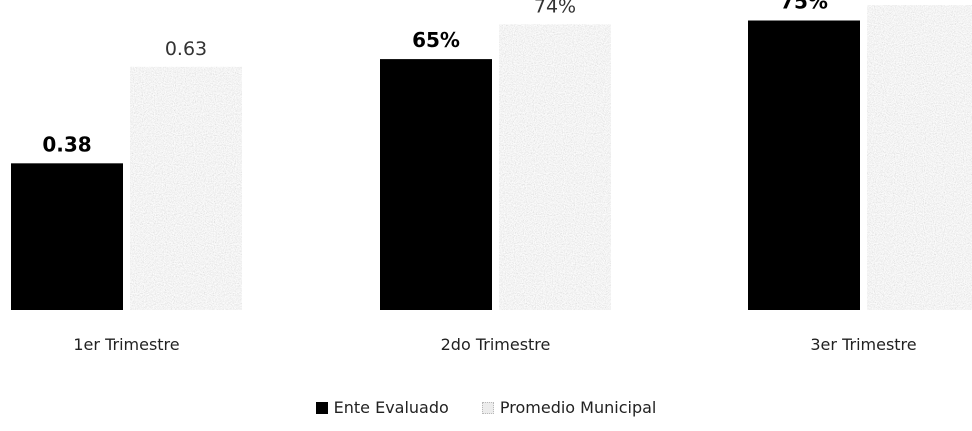  I want to click on bar-ente-evaluado-1er-trimestre, so click(67, 236).